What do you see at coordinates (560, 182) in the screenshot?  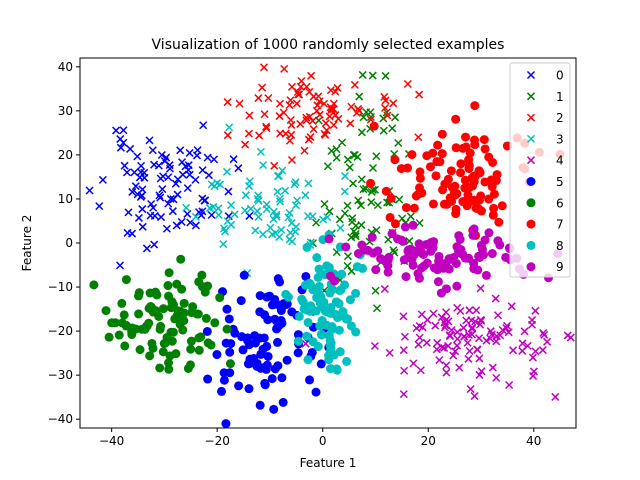 I see `legend-label: 5` at bounding box center [560, 182].